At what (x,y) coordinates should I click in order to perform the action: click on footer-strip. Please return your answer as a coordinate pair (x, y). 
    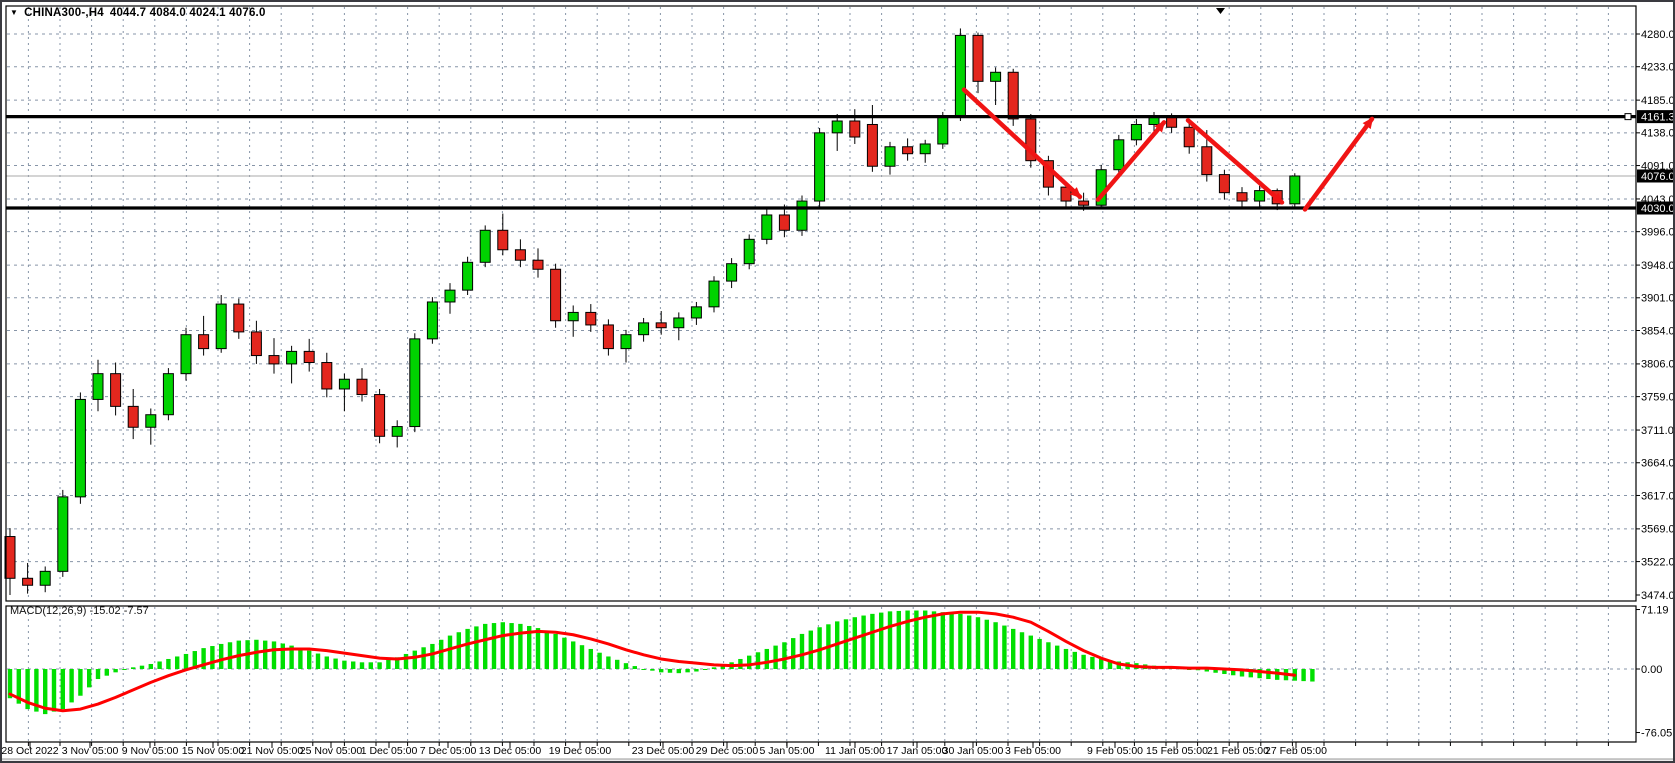
    Looking at the image, I should click on (837, 760).